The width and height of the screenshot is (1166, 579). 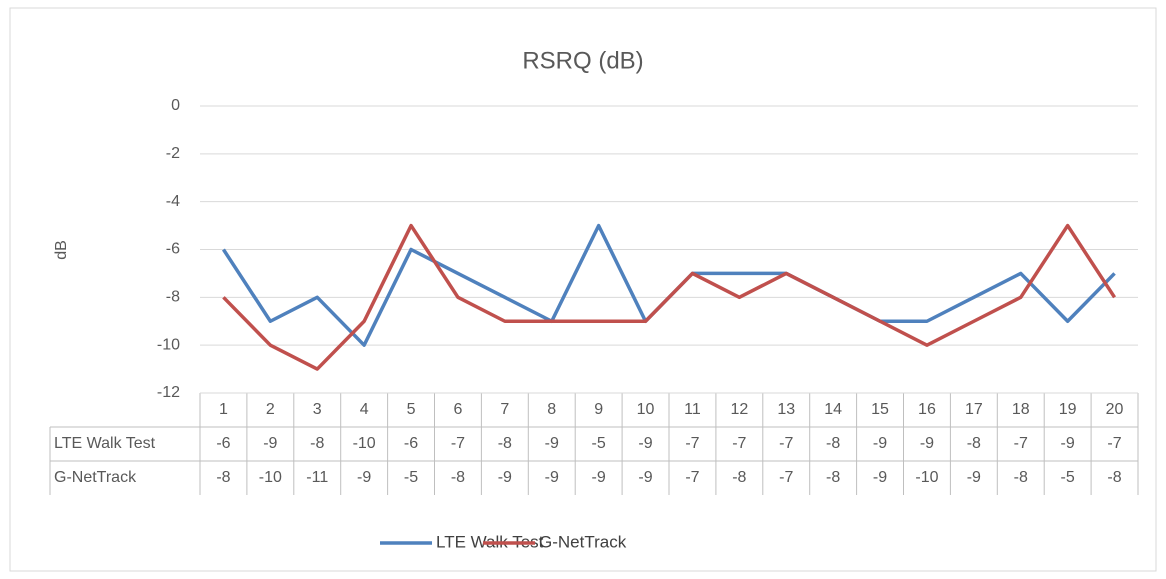 What do you see at coordinates (173, 153) in the screenshot?
I see `y-tick-label: -2` at bounding box center [173, 153].